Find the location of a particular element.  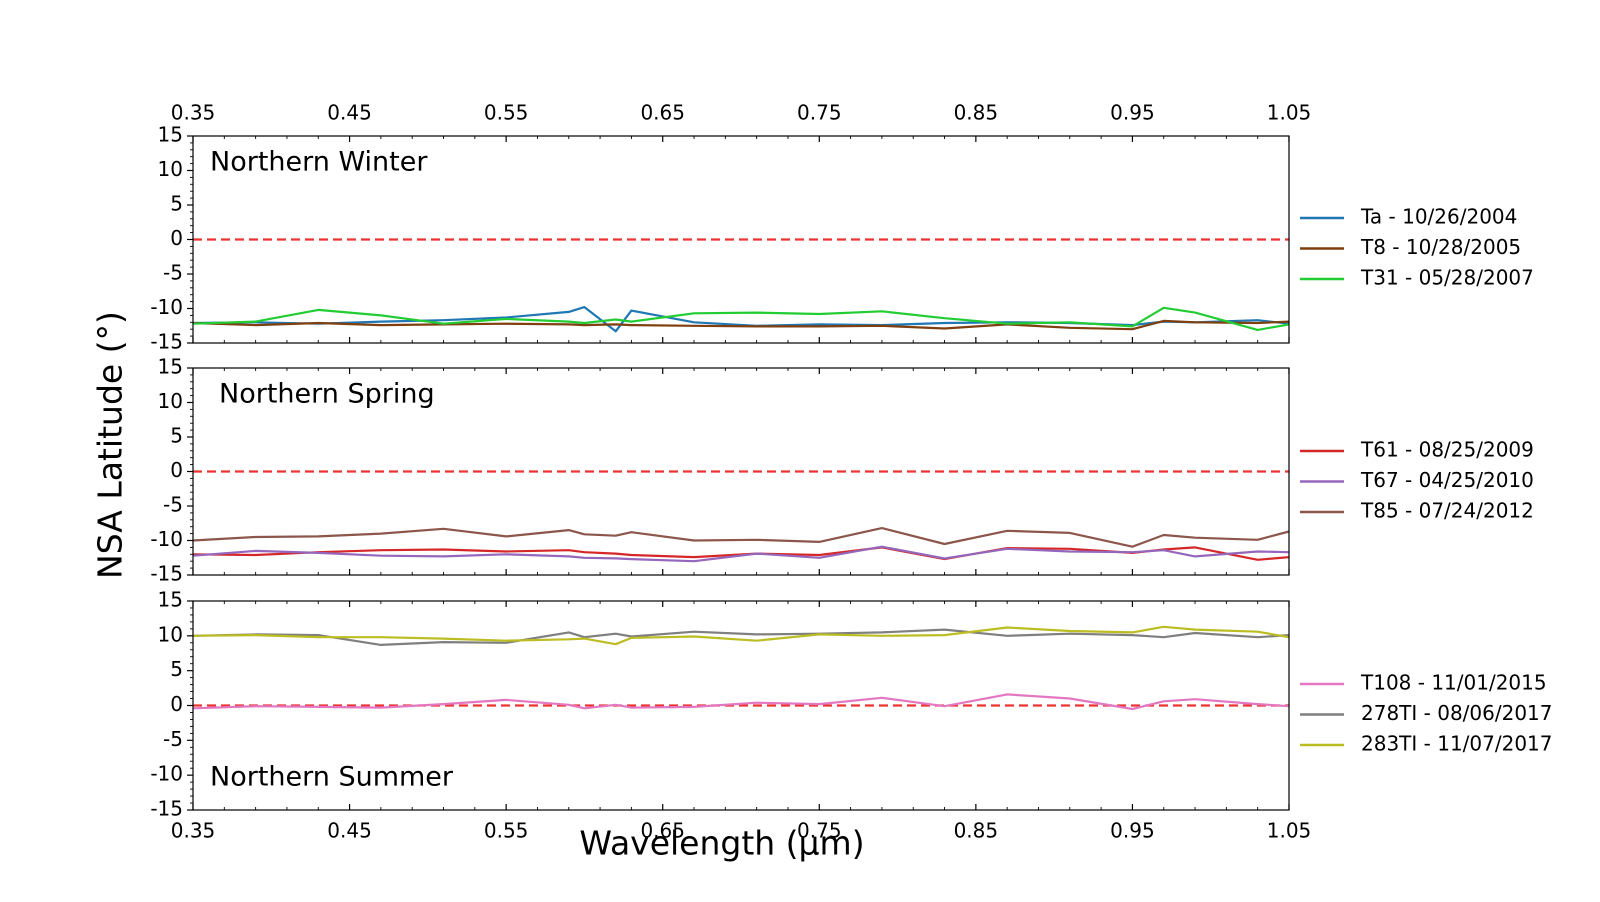

x-tick-label-bottom: 0.95 is located at coordinates (1132, 831).